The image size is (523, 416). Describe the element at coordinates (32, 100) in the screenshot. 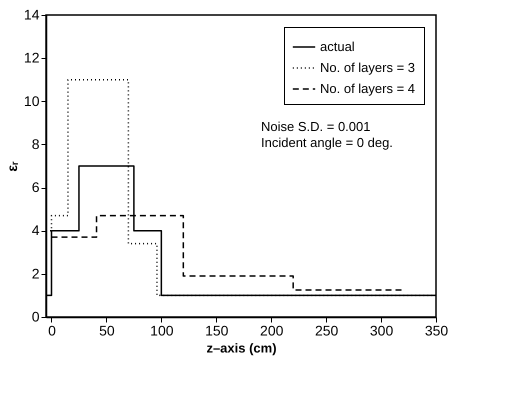

I see `y-tick-label: 10` at that location.